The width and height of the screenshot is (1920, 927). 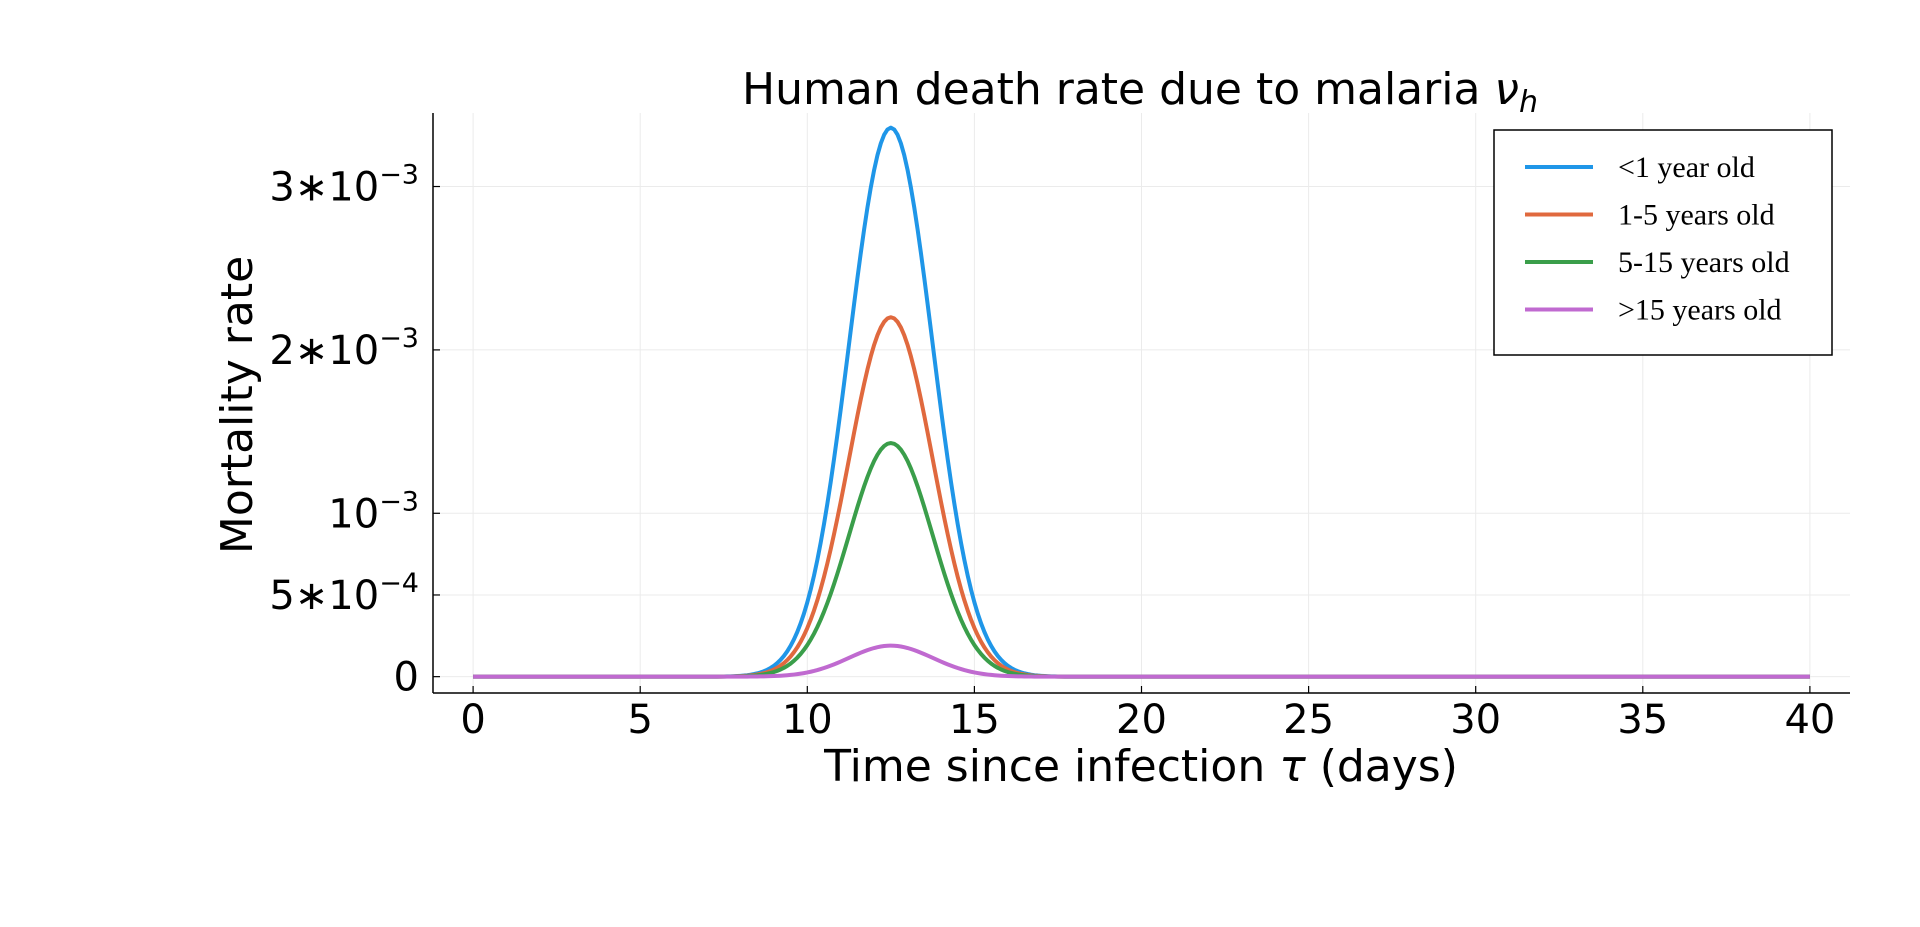 I want to click on legend-label: >15 years old, so click(x=1700, y=310).